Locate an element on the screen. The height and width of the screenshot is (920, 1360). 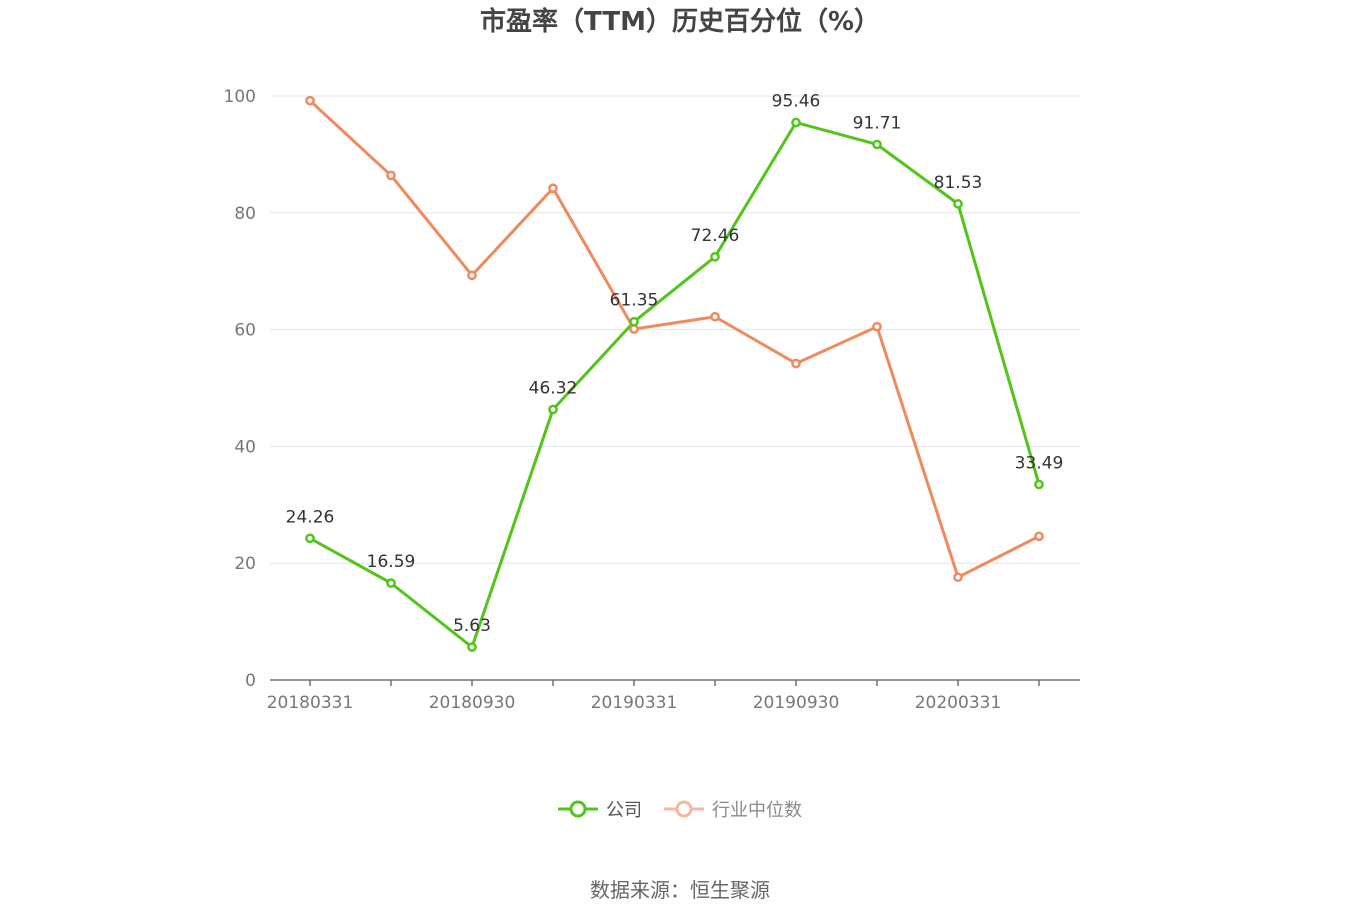
legend-label-industry: 行业中位数 is located at coordinates (757, 810).